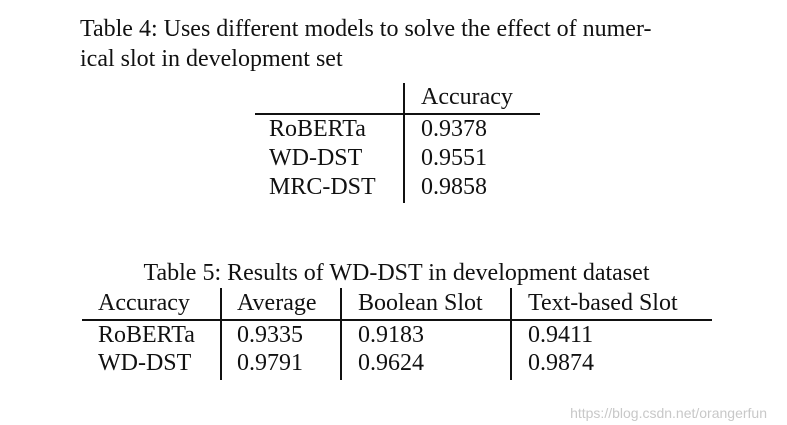 Image resolution: width=787 pixels, height=425 pixels. I want to click on table5-header-cell: Text-based Slot, so click(603, 303).